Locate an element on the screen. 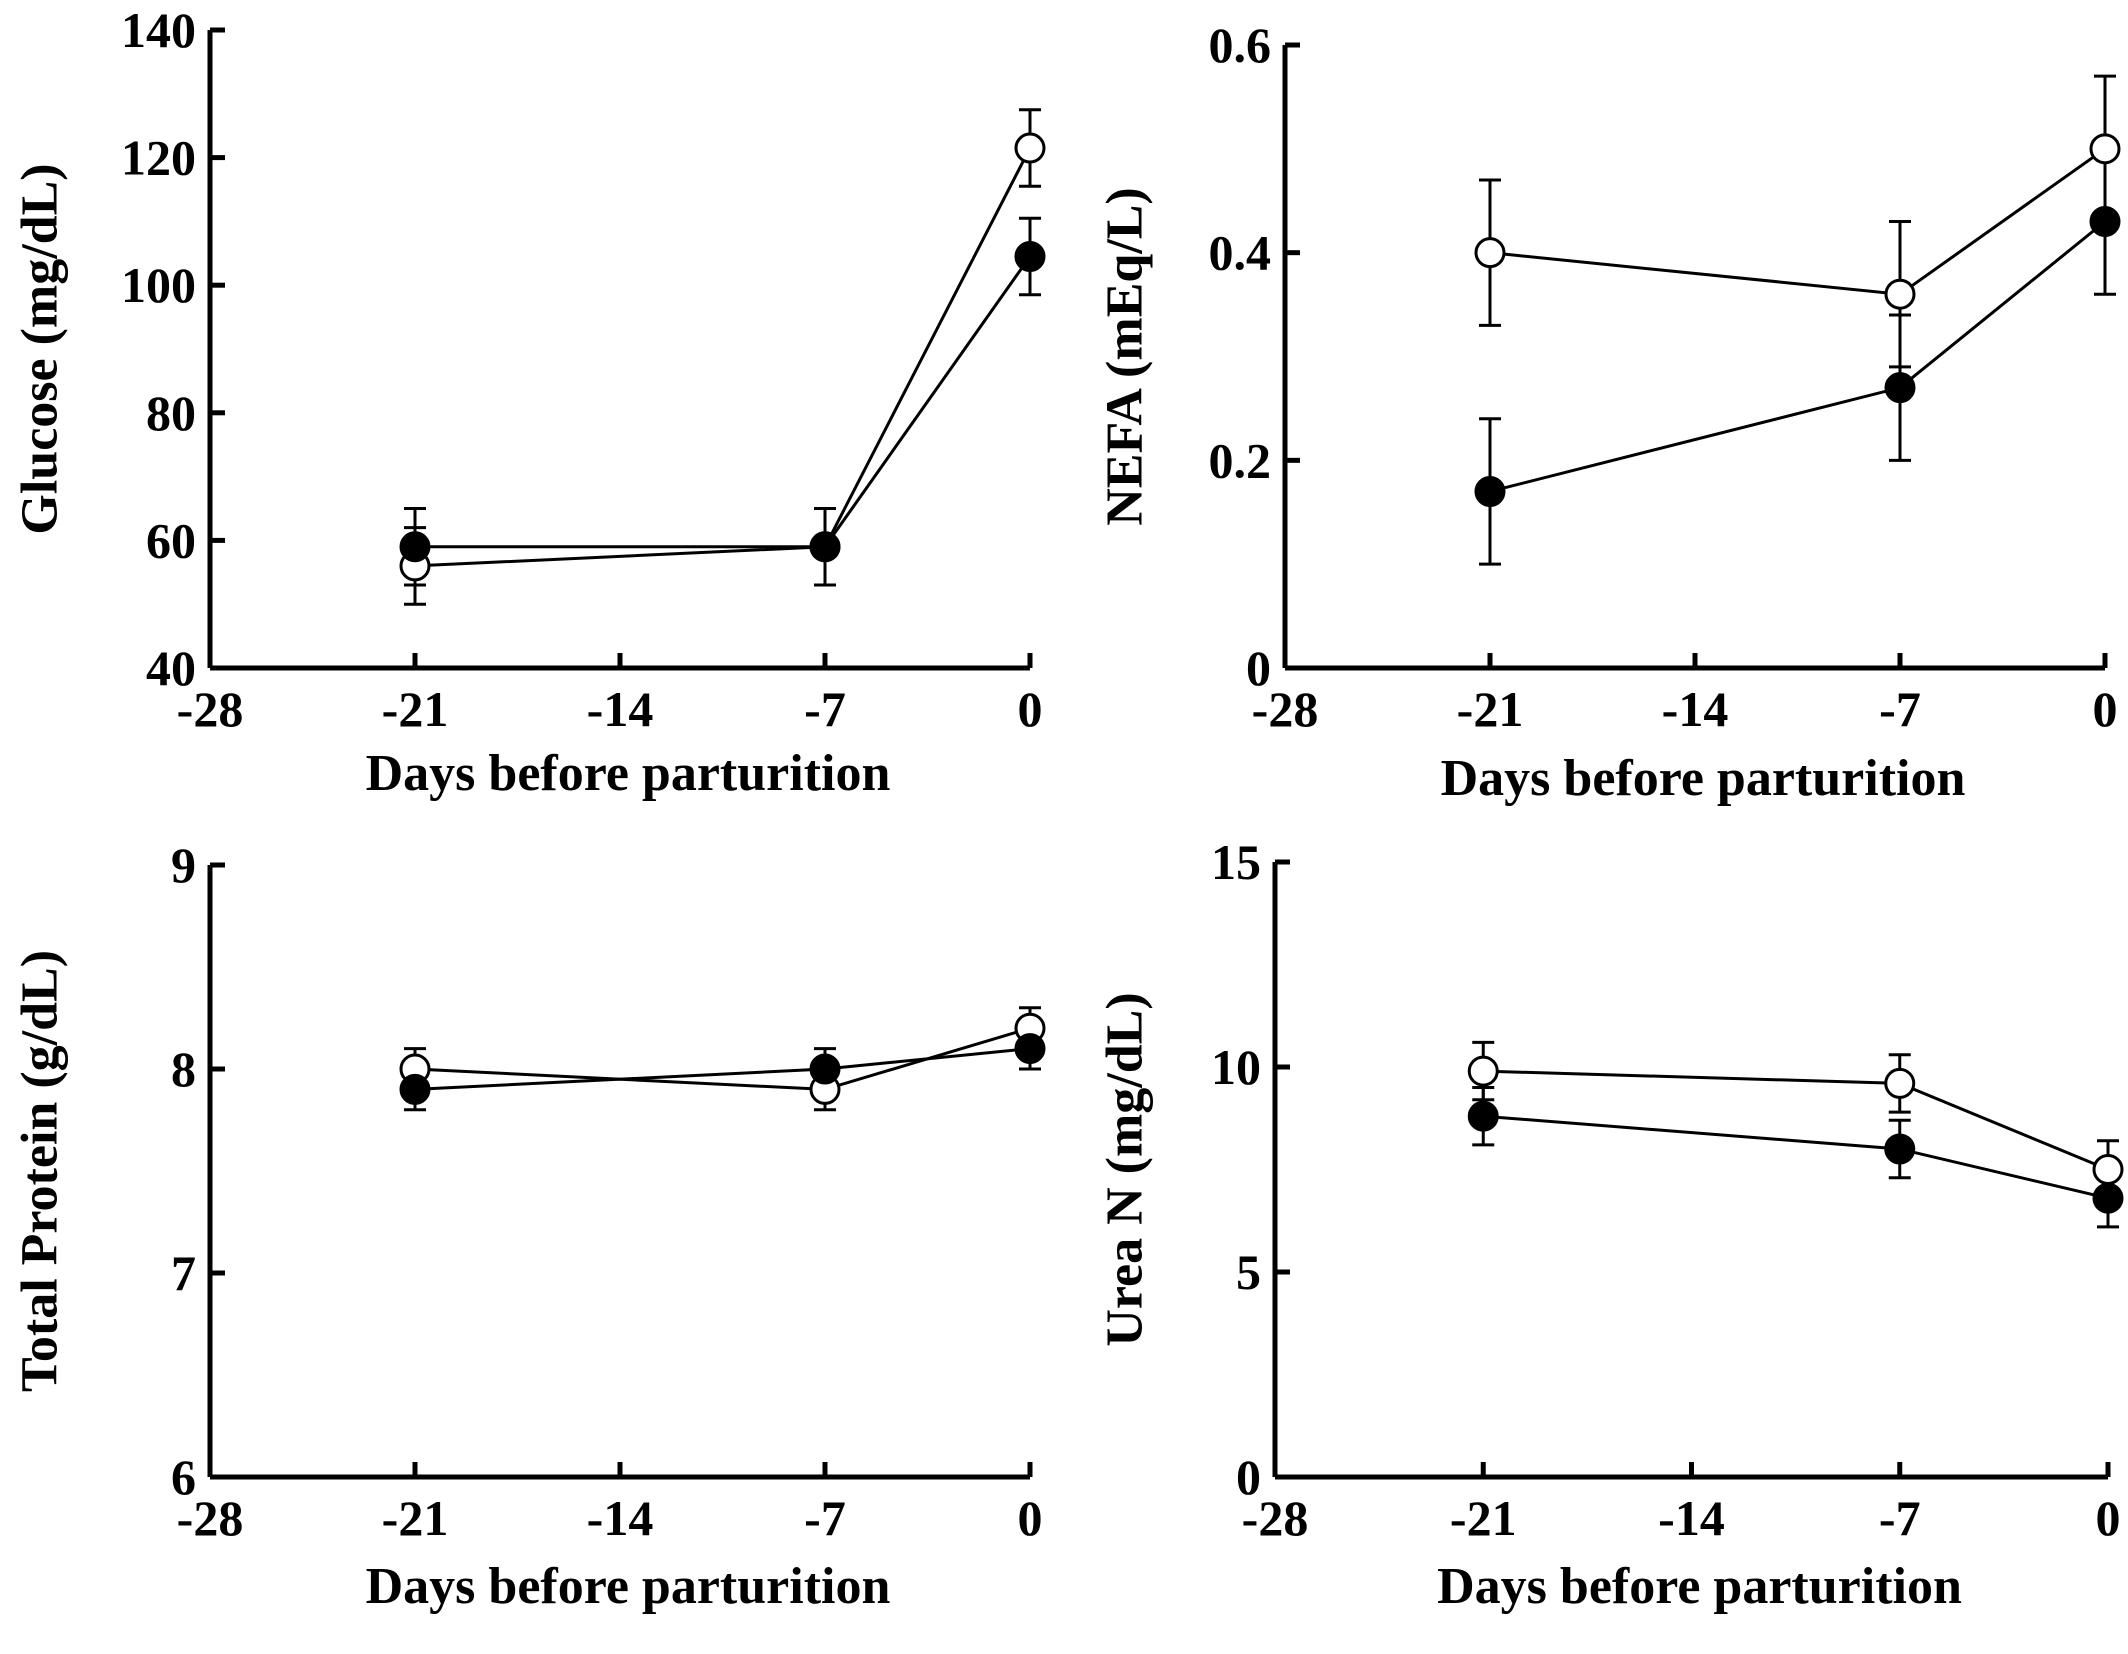  y-tick-label: 80 is located at coordinates (171, 413).